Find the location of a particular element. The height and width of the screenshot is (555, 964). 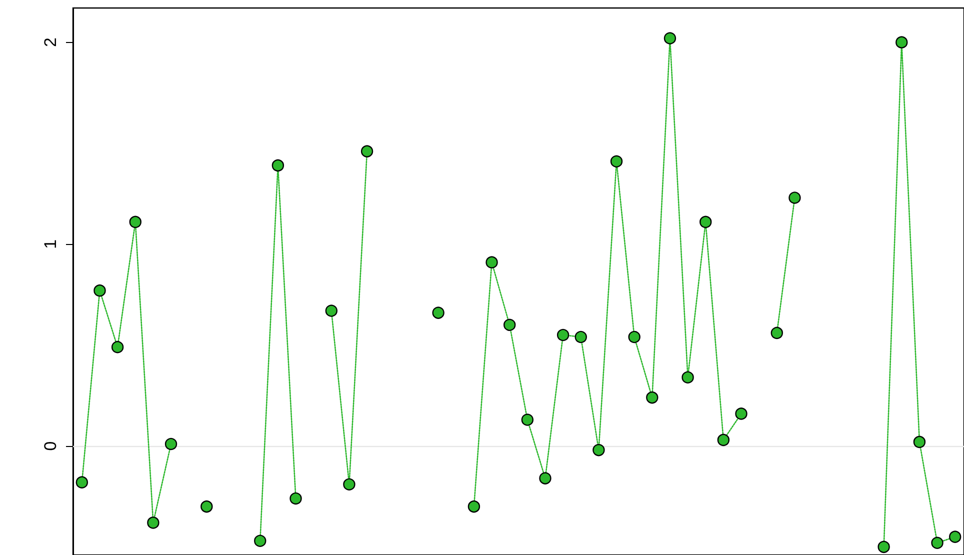

y-tick-label: 1 is located at coordinates (50, 244).